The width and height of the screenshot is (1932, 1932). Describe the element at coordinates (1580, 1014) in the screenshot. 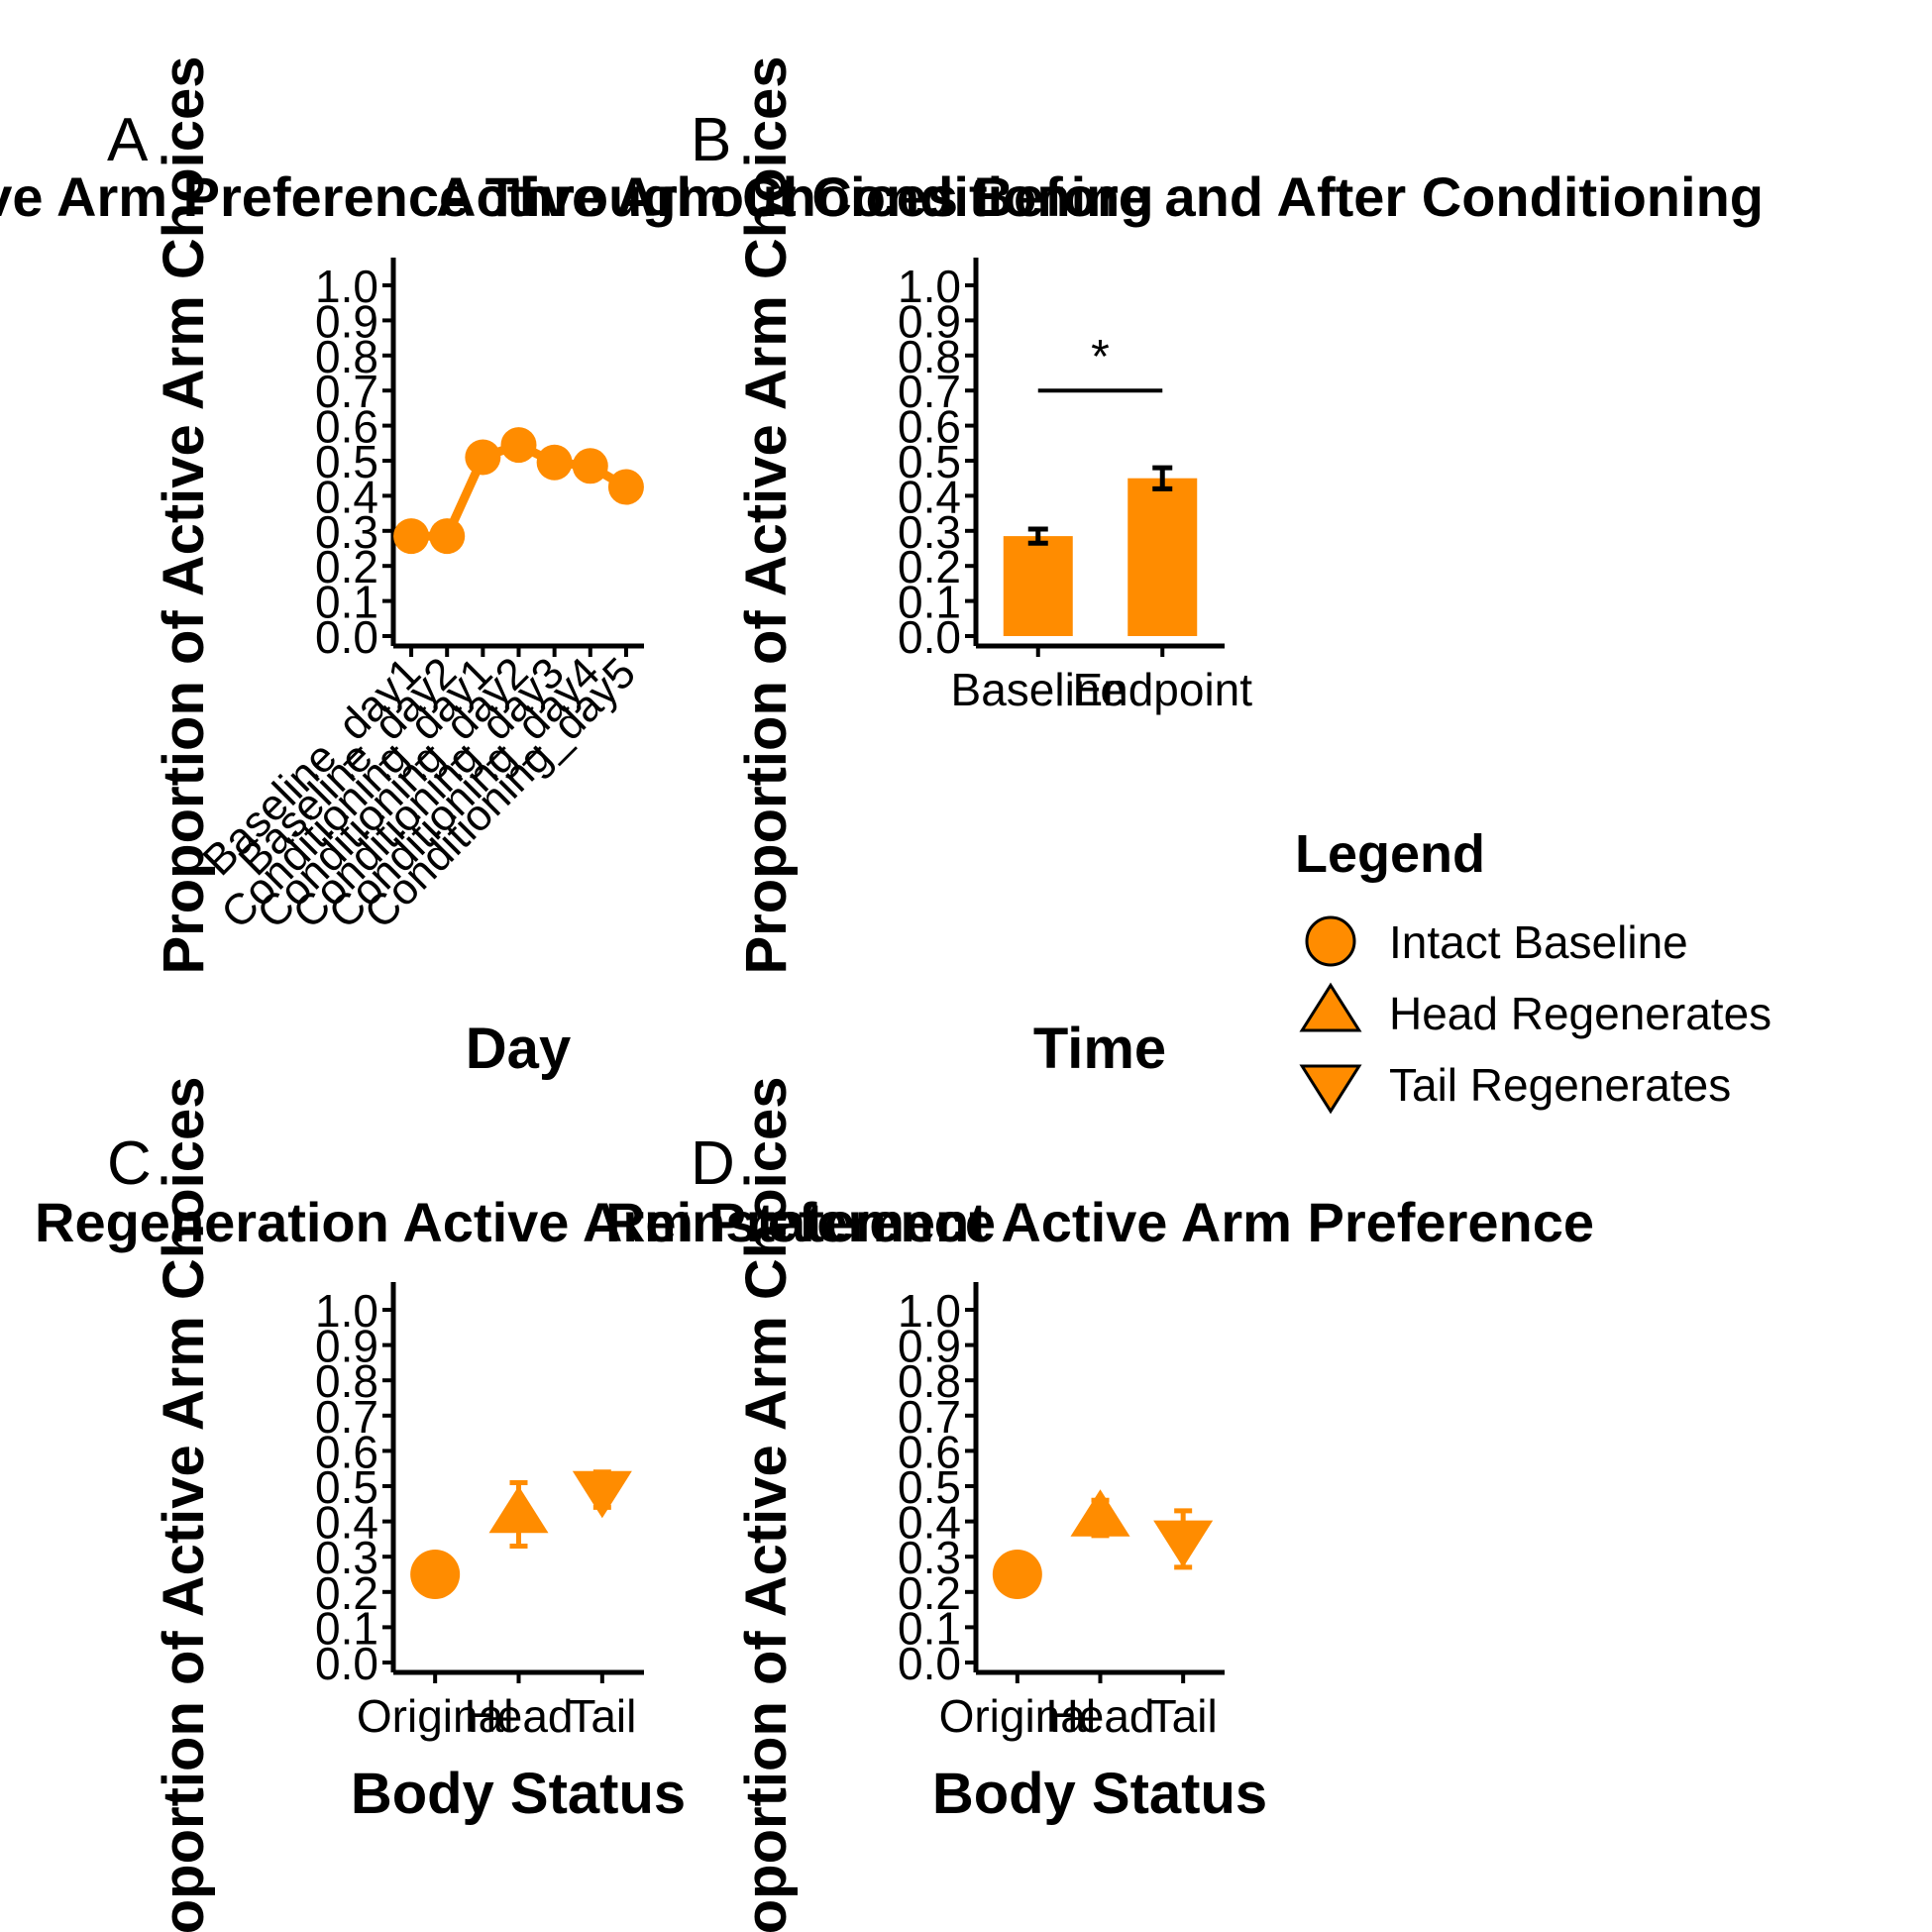

I see `legend-item-label: Head Regenerates` at that location.